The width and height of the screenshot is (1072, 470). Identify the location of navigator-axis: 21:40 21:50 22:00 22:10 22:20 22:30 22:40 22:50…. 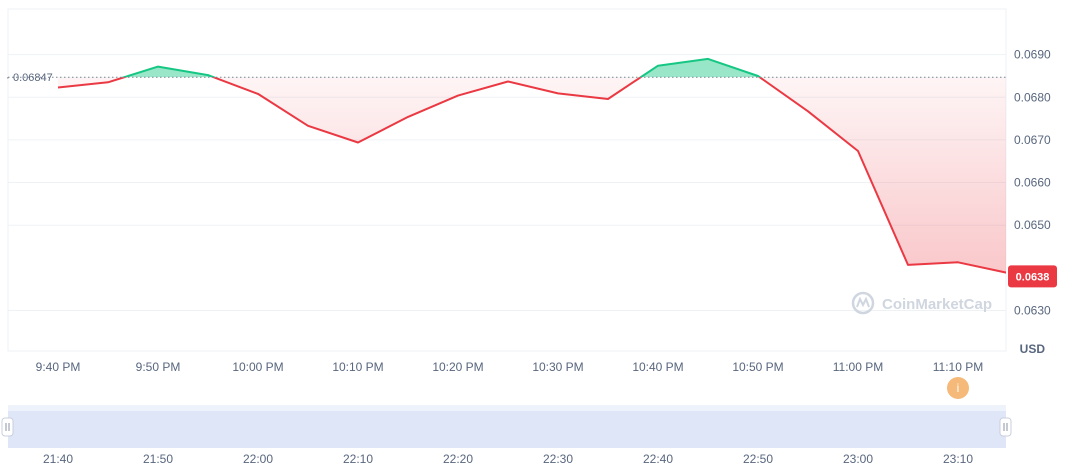
(508, 459).